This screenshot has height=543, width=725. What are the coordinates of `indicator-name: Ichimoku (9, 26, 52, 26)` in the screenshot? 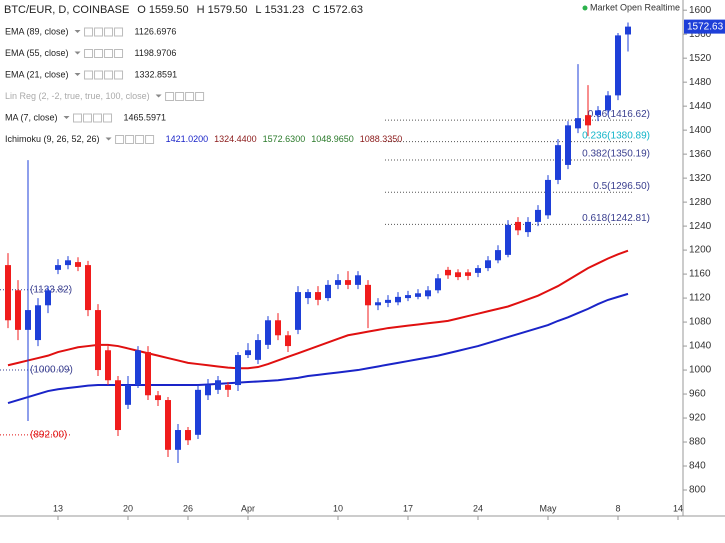 It's located at (52, 139).